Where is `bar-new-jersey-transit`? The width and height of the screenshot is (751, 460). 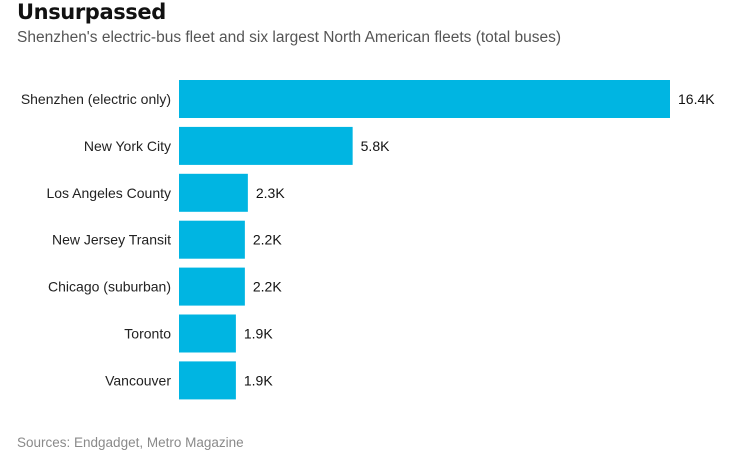 bar-new-jersey-transit is located at coordinates (212, 239).